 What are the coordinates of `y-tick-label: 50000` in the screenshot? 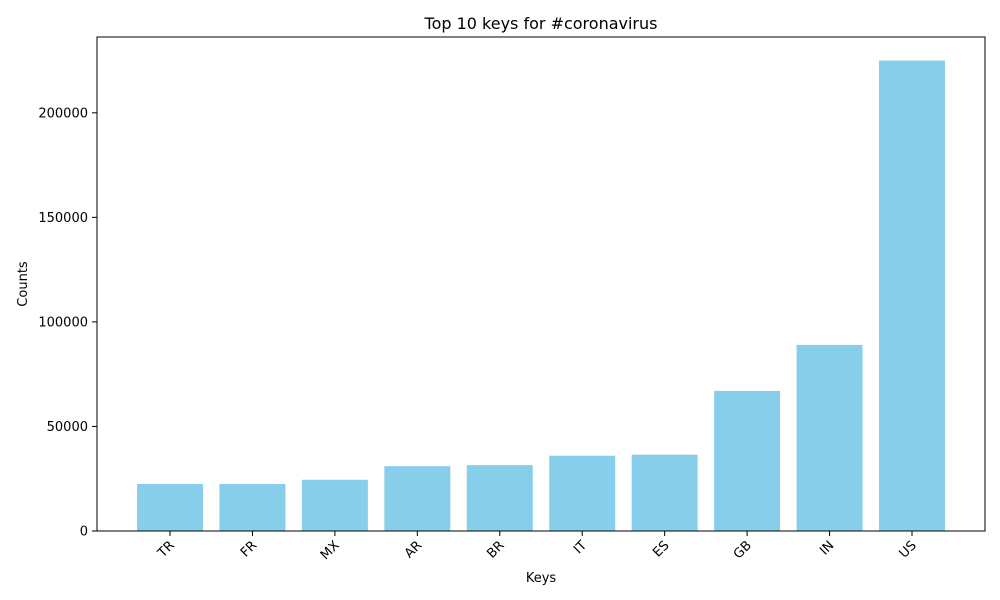 It's located at (67, 427).